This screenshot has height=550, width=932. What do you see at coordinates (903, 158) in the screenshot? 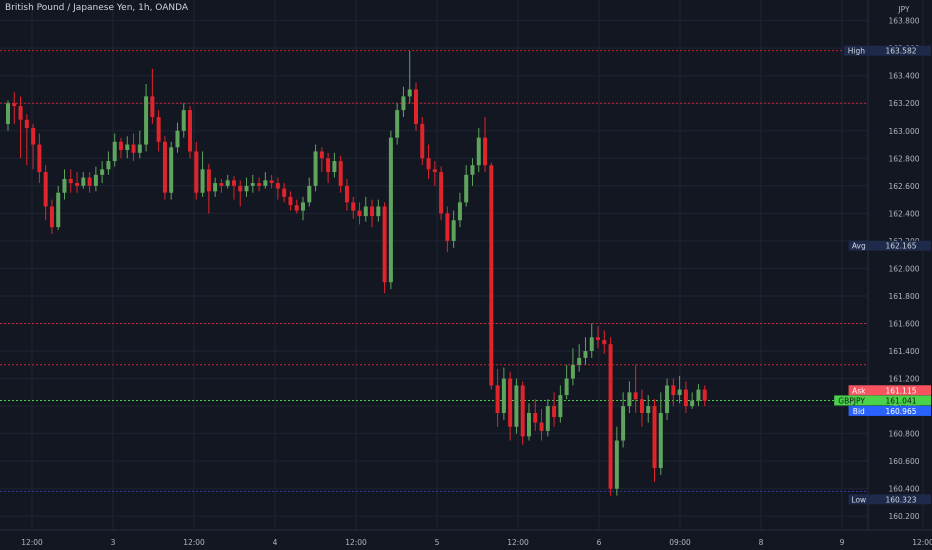
I see `y-tick-label: 162.800` at bounding box center [903, 158].